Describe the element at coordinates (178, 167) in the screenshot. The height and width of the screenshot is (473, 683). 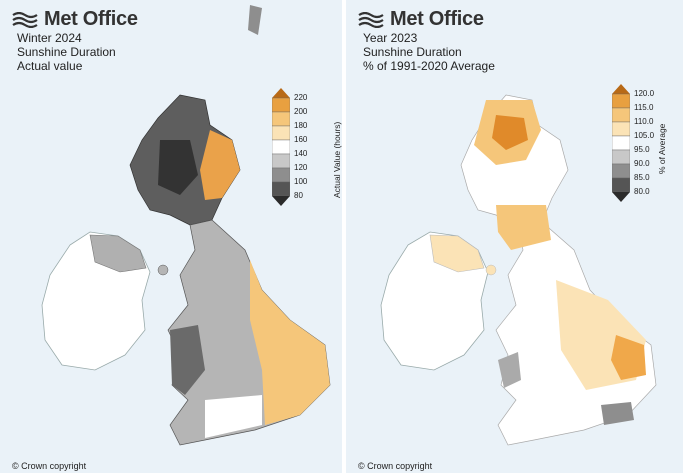
I see `scotland-dark-core` at that location.